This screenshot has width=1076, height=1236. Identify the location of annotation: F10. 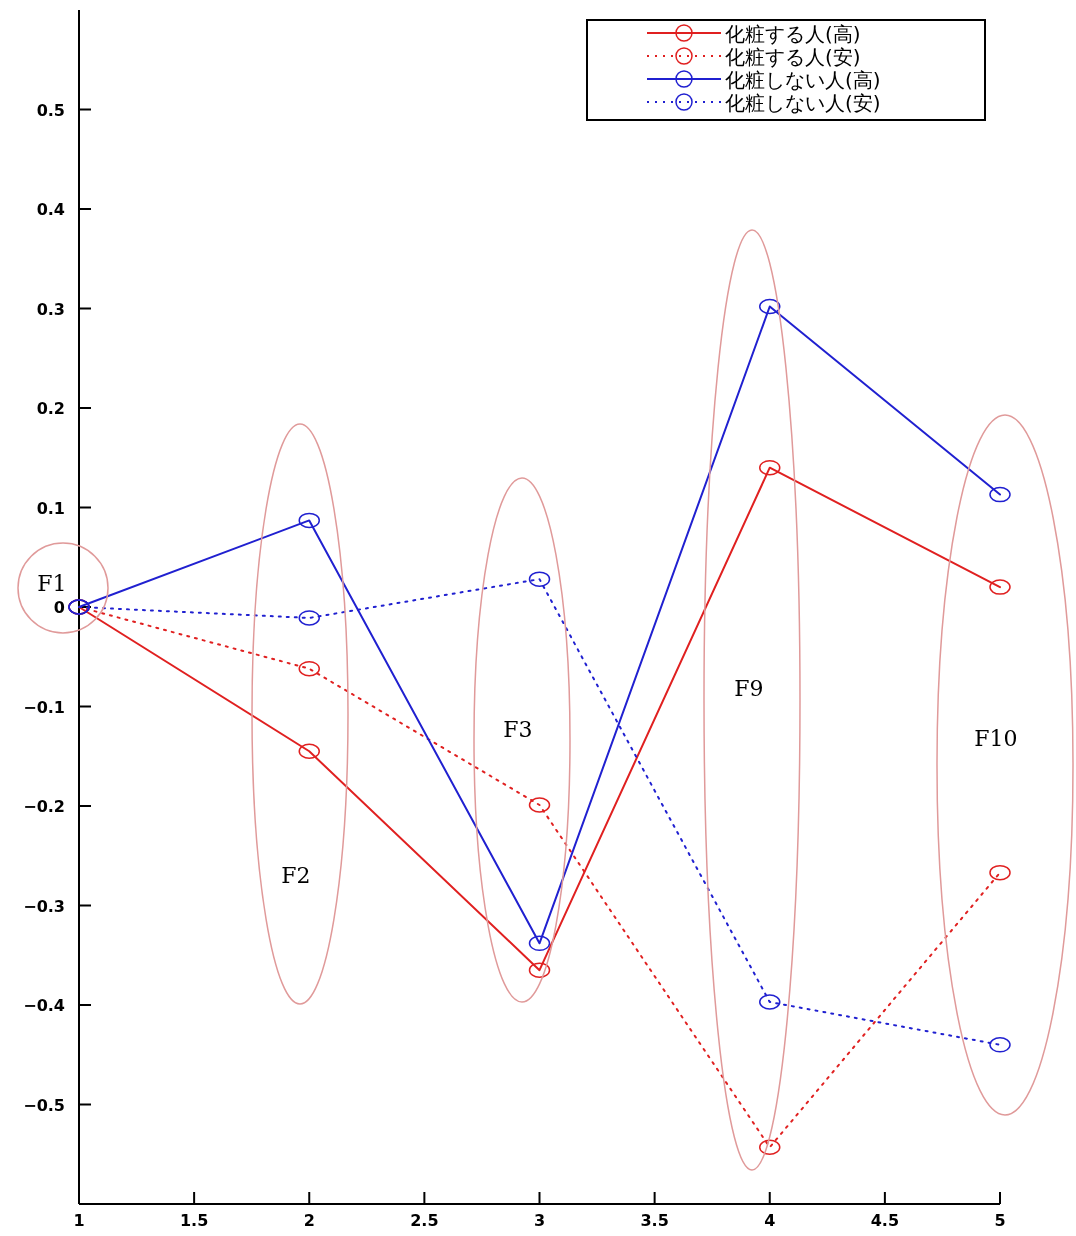
(996, 738).